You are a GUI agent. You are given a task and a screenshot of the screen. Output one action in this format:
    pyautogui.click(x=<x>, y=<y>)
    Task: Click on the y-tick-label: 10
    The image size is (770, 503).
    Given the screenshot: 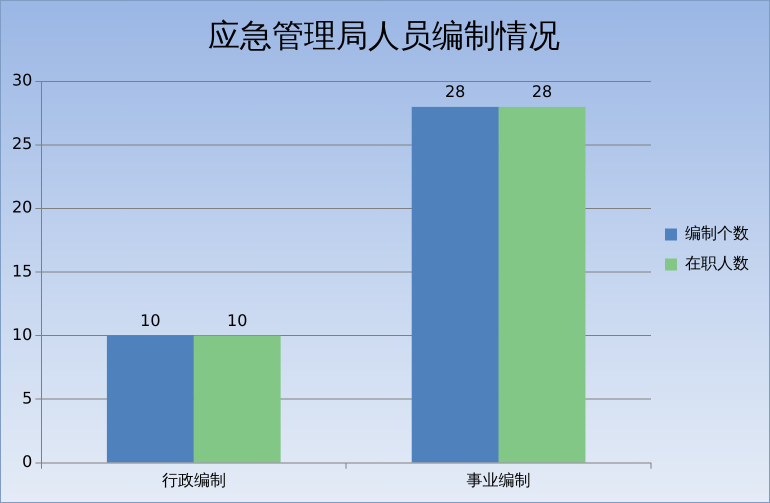 What is the action you would take?
    pyautogui.click(x=22, y=334)
    